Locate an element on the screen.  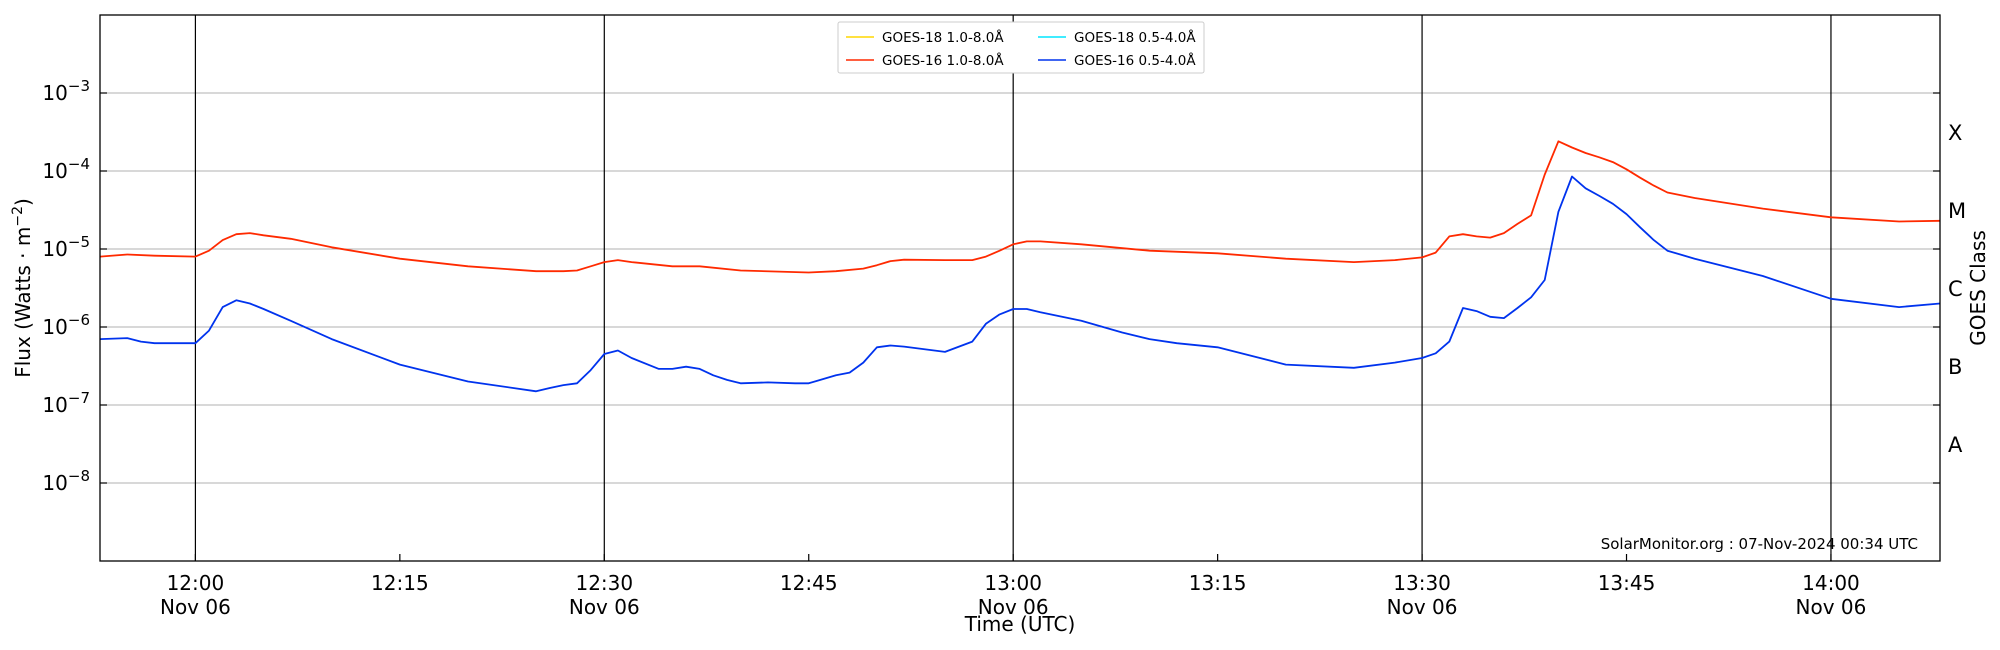
goes-class-label: C is located at coordinates (1955, 289).